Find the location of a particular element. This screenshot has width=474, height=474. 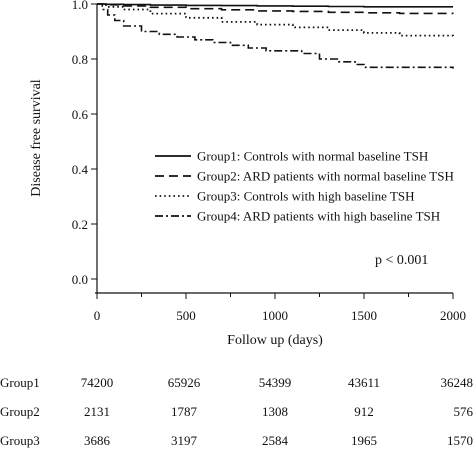

risk-cell: 576 is located at coordinates (463, 411).